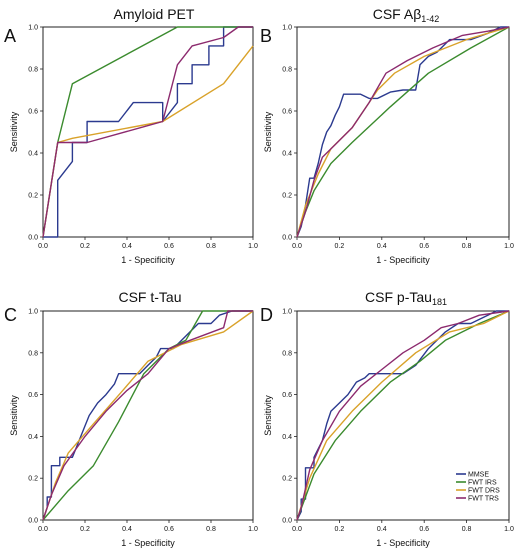 The width and height of the screenshot is (518, 550). Describe the element at coordinates (93, 307) in the screenshot. I see `panel-c: C CSF t-Tau` at that location.